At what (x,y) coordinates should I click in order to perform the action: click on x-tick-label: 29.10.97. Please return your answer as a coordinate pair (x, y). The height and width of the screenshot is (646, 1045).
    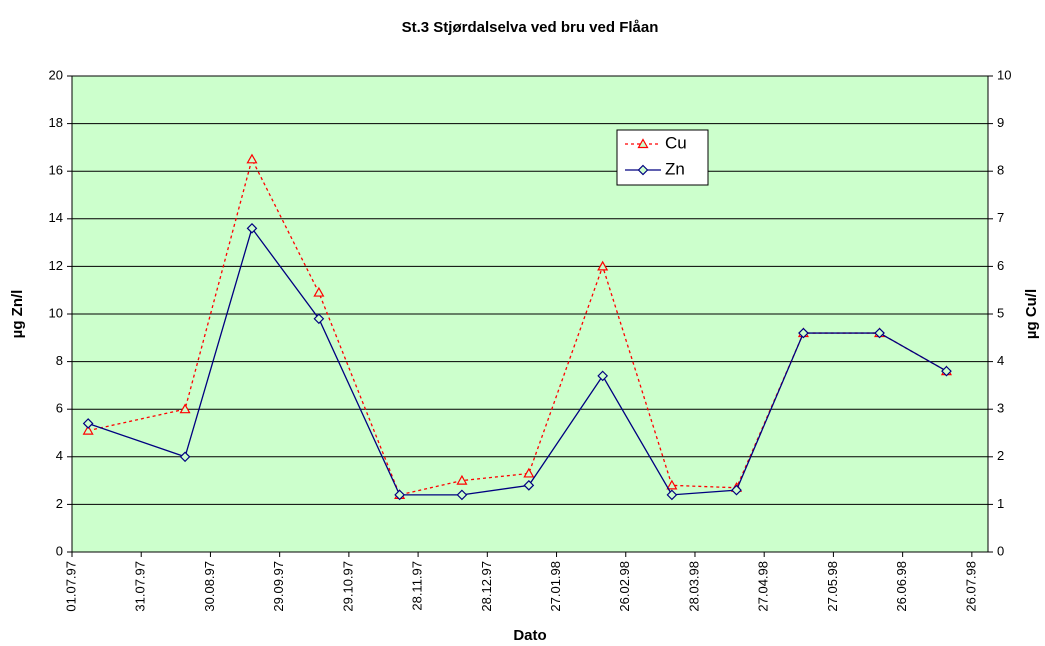
    Looking at the image, I should click on (347, 586).